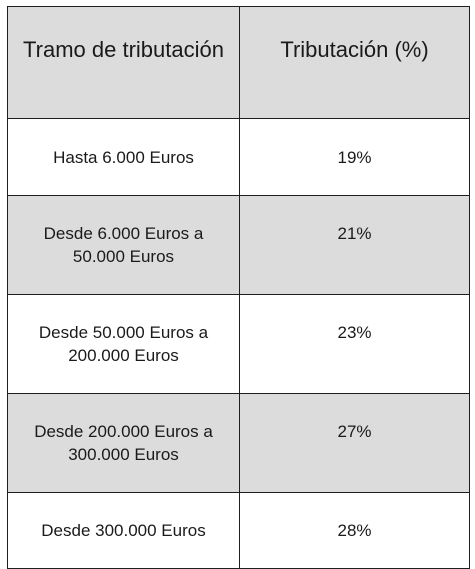  Describe the element at coordinates (123, 344) in the screenshot. I see `bracket-cell: Desde 50.000 Euros a 200.000 Euros` at that location.